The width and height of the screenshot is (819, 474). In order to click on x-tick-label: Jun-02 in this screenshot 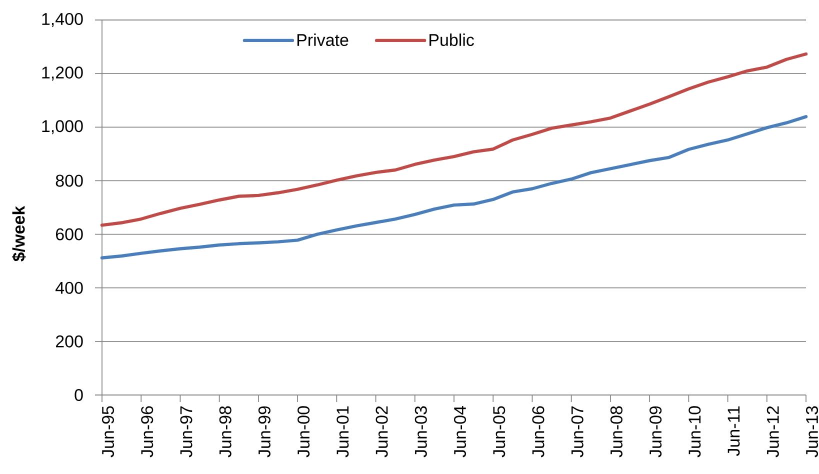, I will do `click(382, 432)`.